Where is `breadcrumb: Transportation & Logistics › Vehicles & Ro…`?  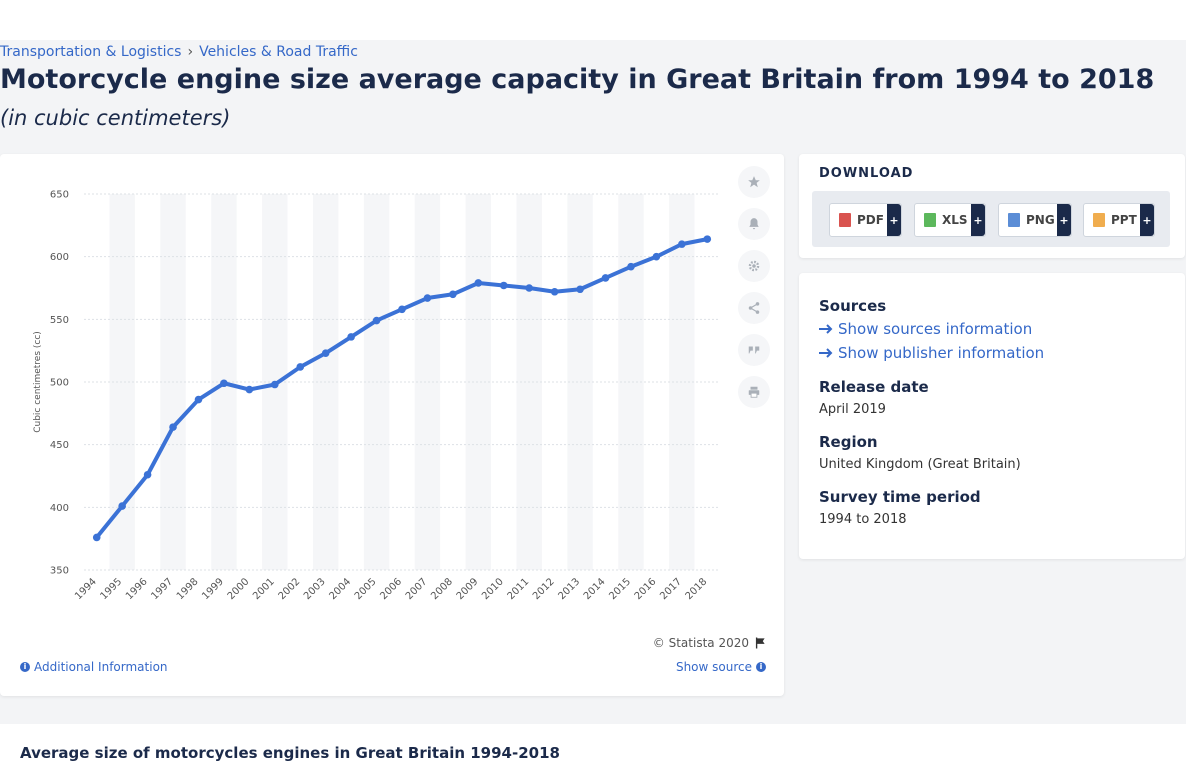
breadcrumb: Transportation & Logistics › Vehicles & Ro… is located at coordinates (179, 52).